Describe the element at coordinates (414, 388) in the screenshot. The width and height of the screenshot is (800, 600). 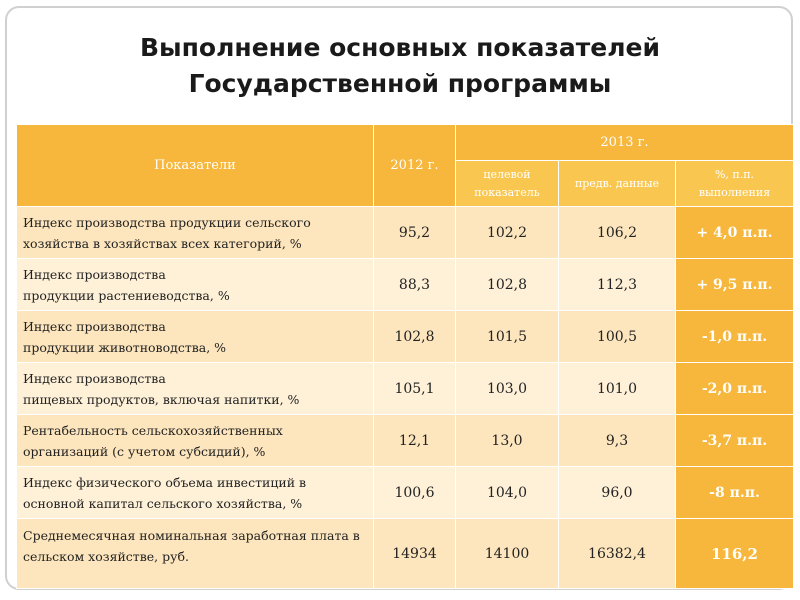
I see `cell-2012: 105,1` at that location.